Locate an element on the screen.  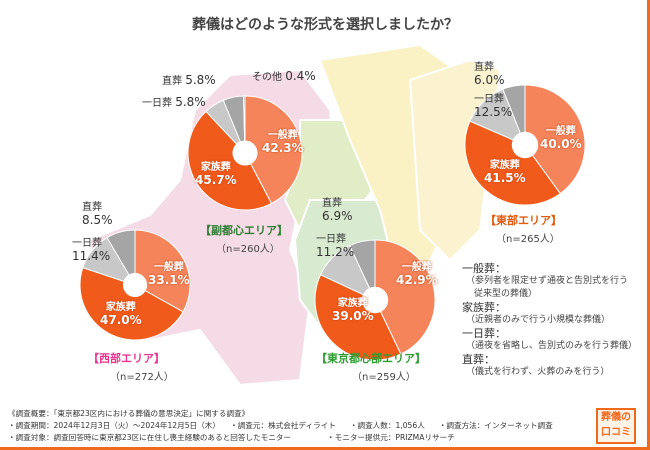
label-tobu-ippan: 一般葬 40.0% is located at coordinates (561, 138).